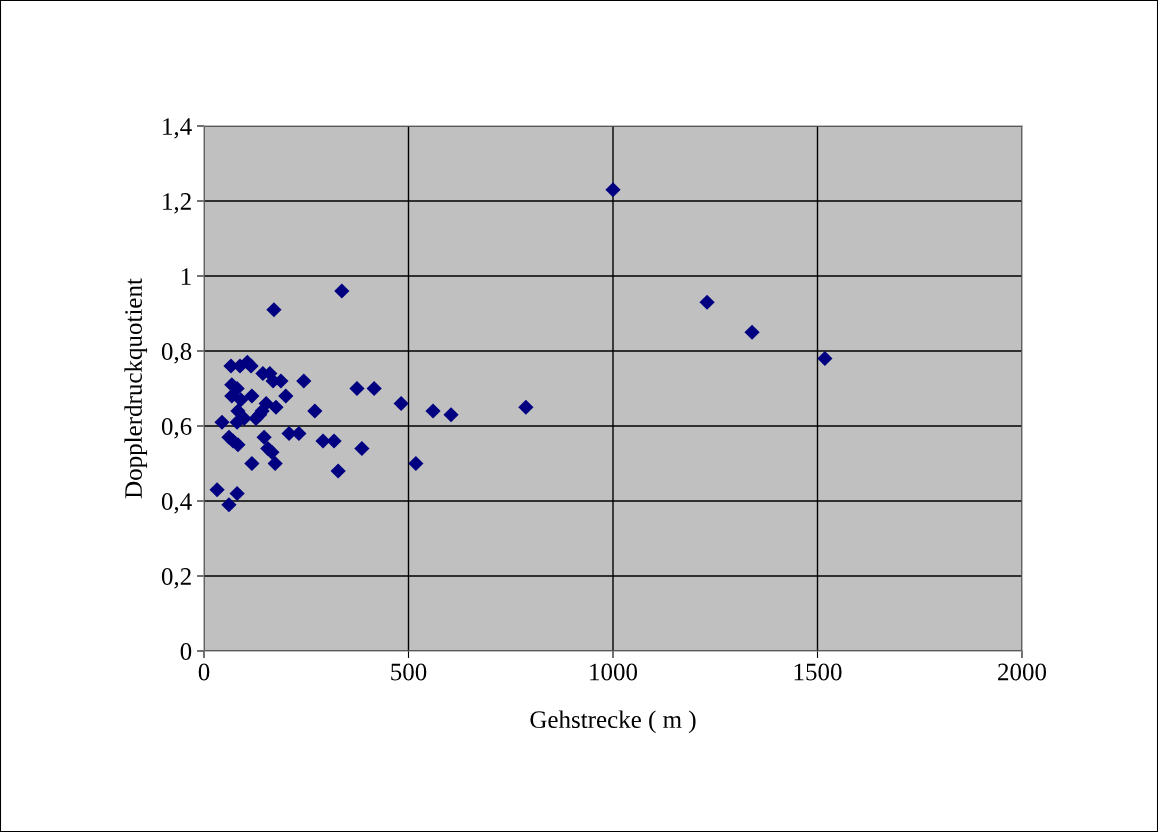 The height and width of the screenshot is (832, 1158). Describe the element at coordinates (818, 672) in the screenshot. I see `x-tick-label: 1500` at that location.